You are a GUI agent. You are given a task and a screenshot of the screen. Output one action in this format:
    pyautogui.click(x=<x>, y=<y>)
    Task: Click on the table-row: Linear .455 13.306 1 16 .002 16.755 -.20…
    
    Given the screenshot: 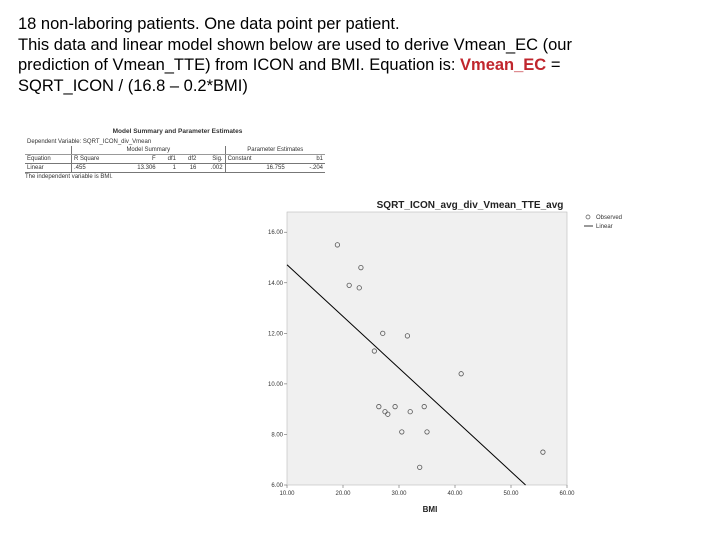 What is the action you would take?
    pyautogui.click(x=175, y=168)
    